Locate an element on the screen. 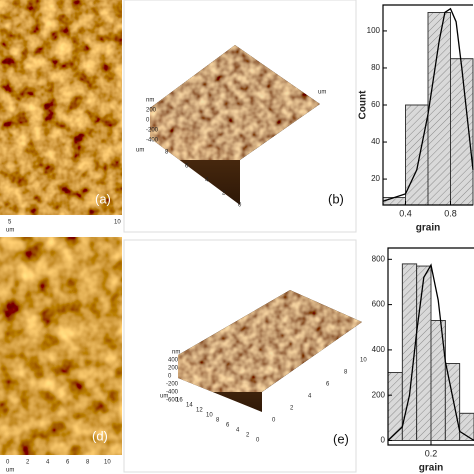 The height and width of the screenshot is (474, 474). y-tick-label: 800 is located at coordinates (379, 258).